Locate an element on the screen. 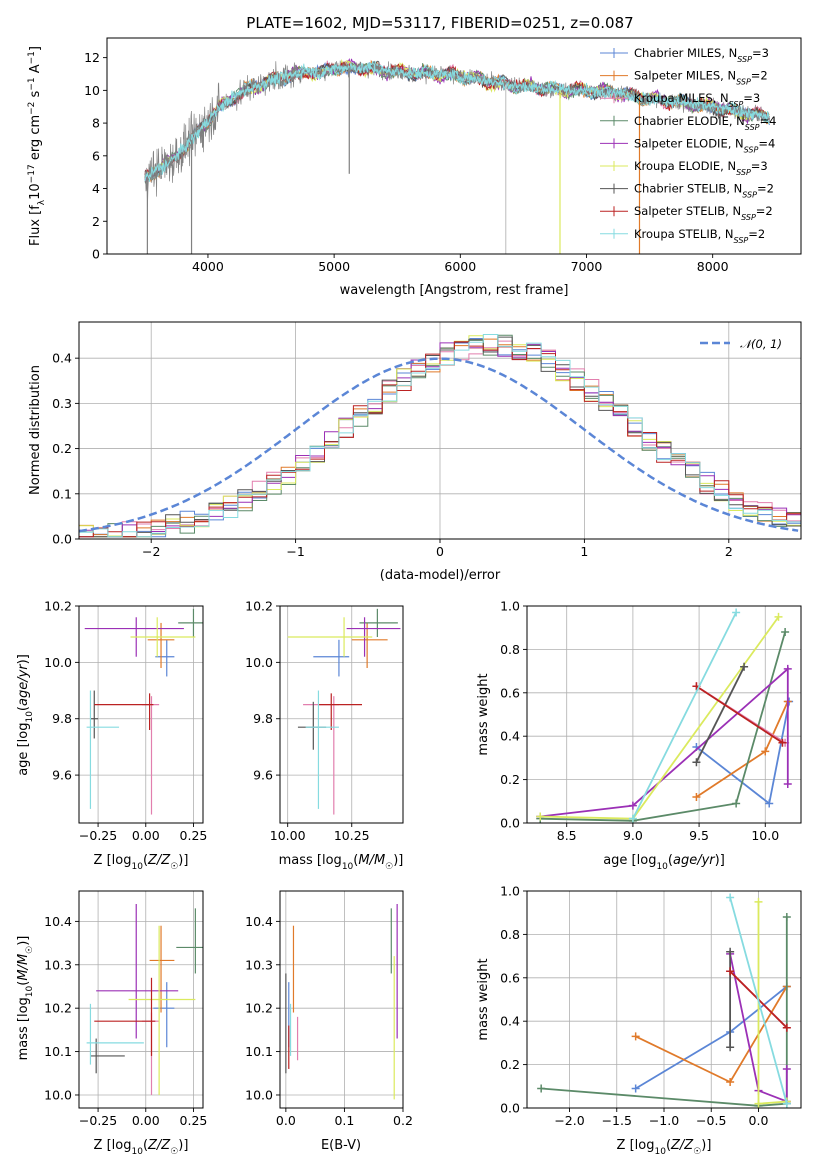  legend-model: Salpeter MILES, N is located at coordinates (685, 76).